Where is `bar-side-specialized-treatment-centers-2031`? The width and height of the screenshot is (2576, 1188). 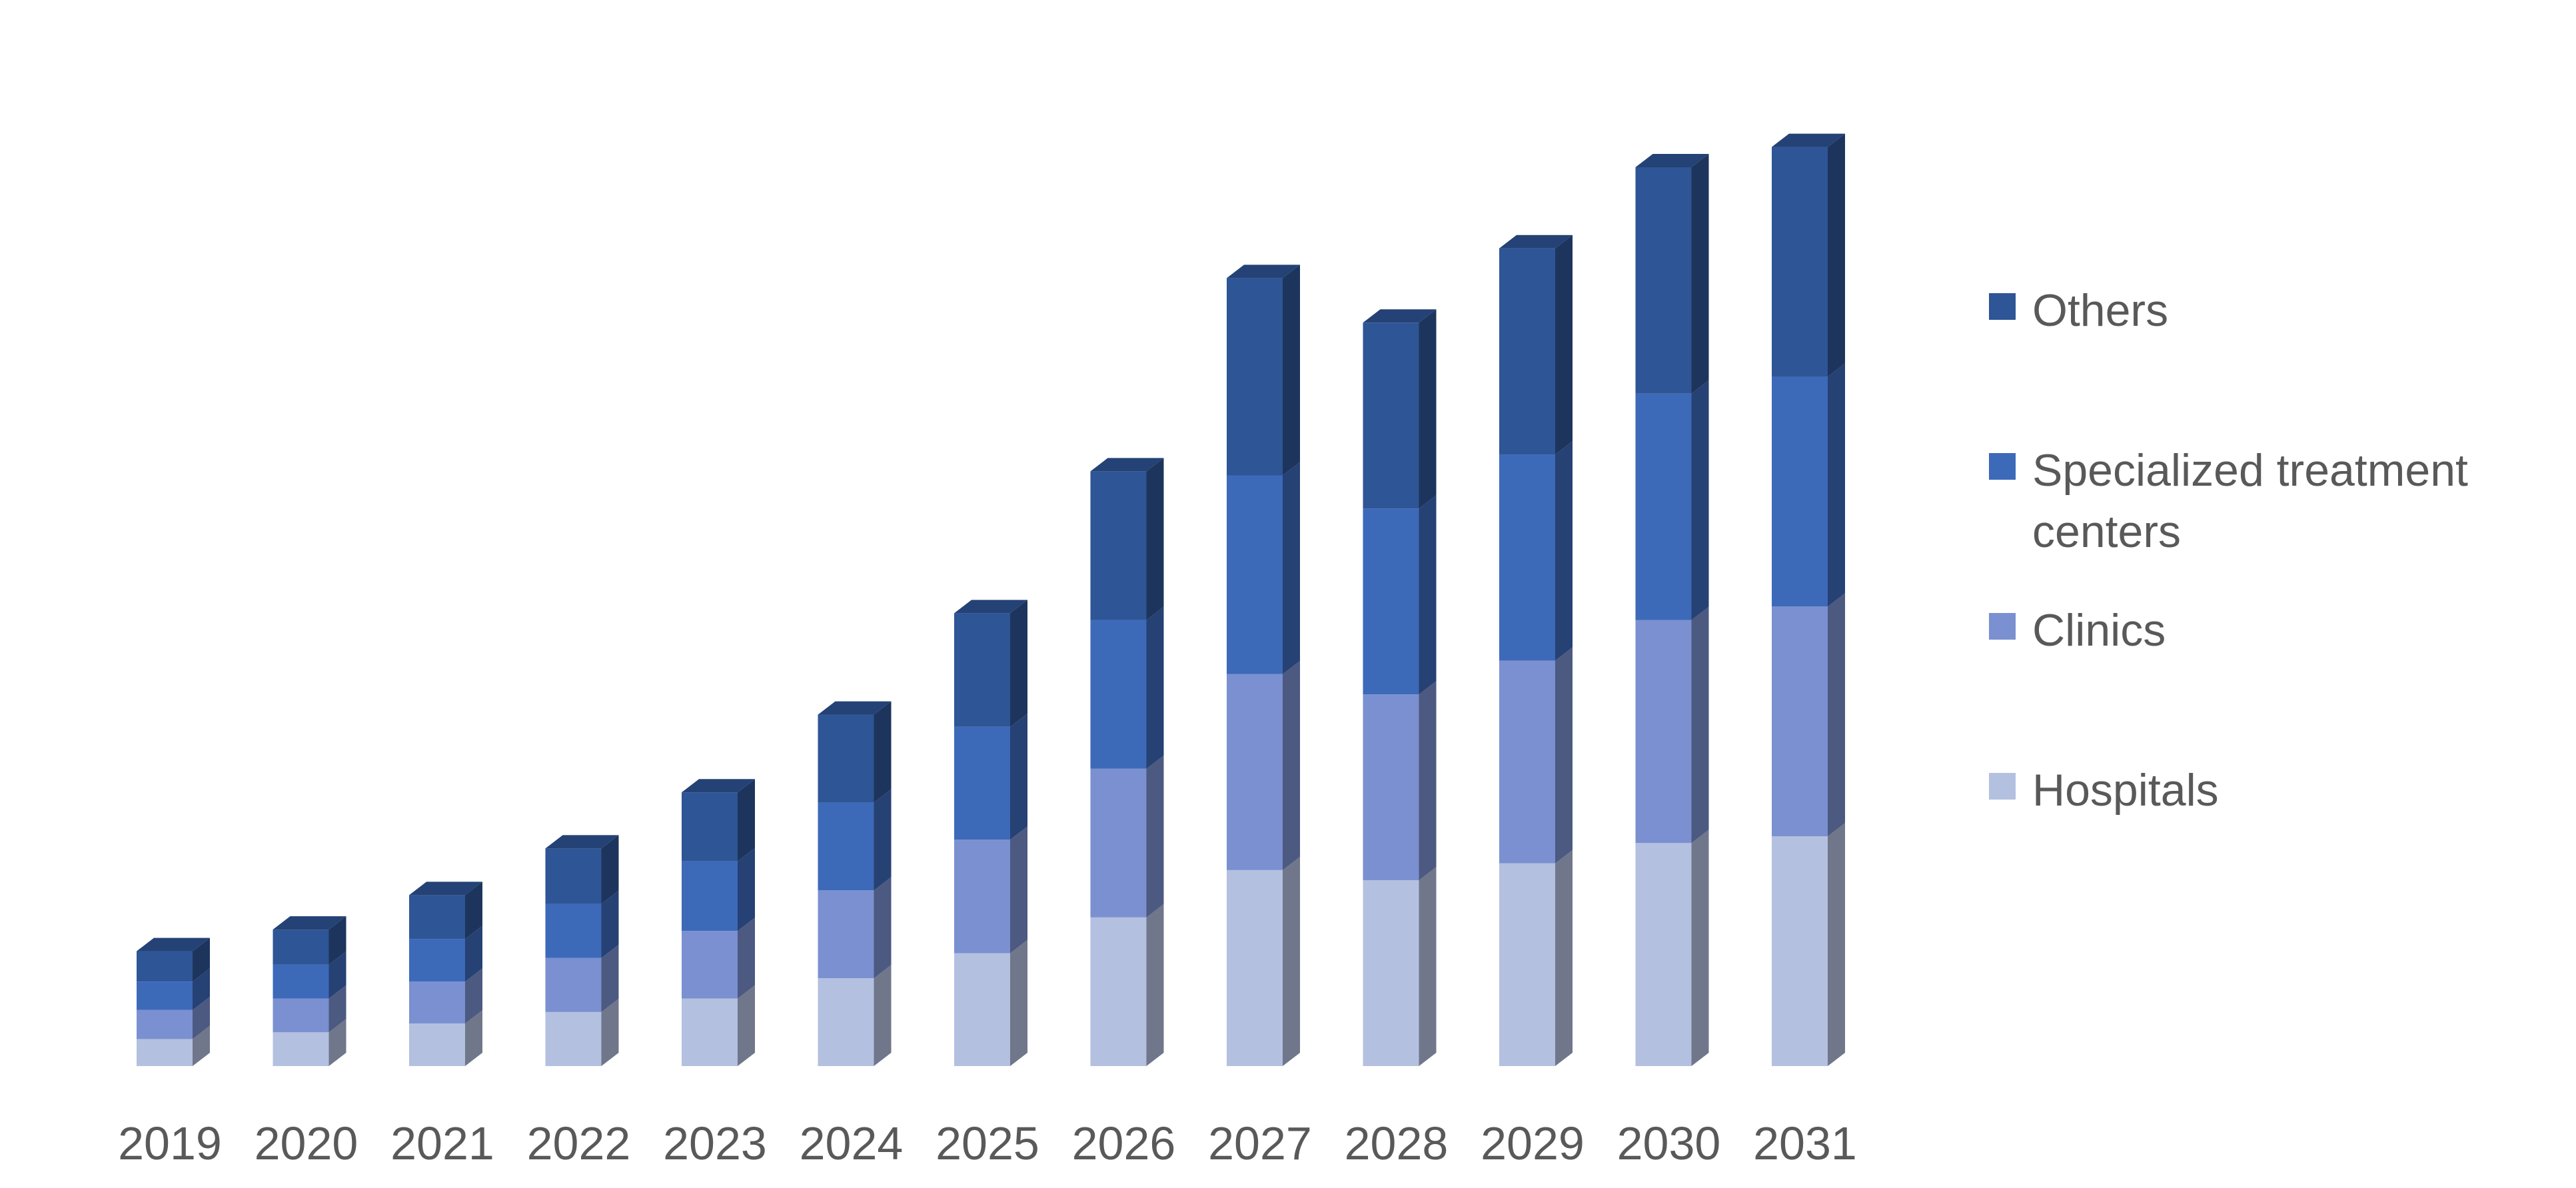
bar-side-specialized-treatment-centers-2031 is located at coordinates (1837, 485).